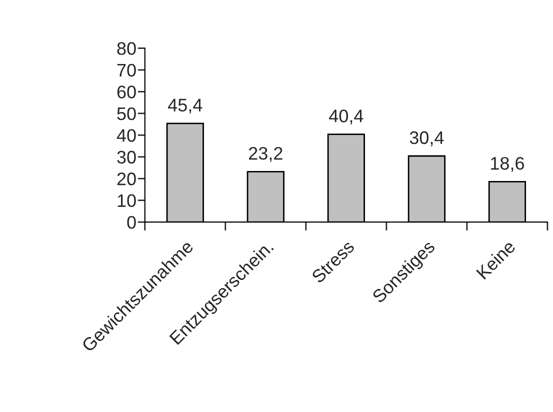  What do you see at coordinates (126, 92) in the screenshot?
I see `y-tick-label: 60` at bounding box center [126, 92].